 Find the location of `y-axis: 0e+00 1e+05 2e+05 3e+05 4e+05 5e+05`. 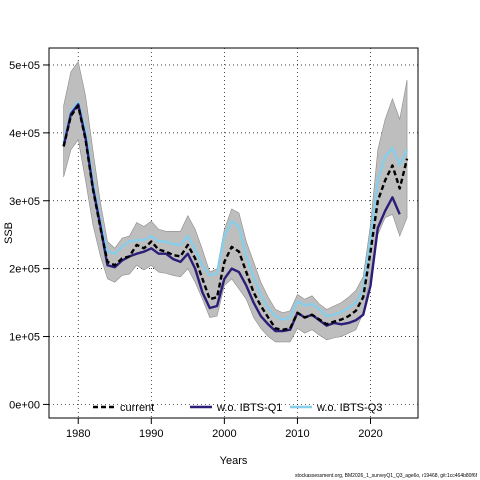

y-axis: 0e+00 1e+05 2e+05 3e+05 4e+05 5e+05 is located at coordinates (29, 235).